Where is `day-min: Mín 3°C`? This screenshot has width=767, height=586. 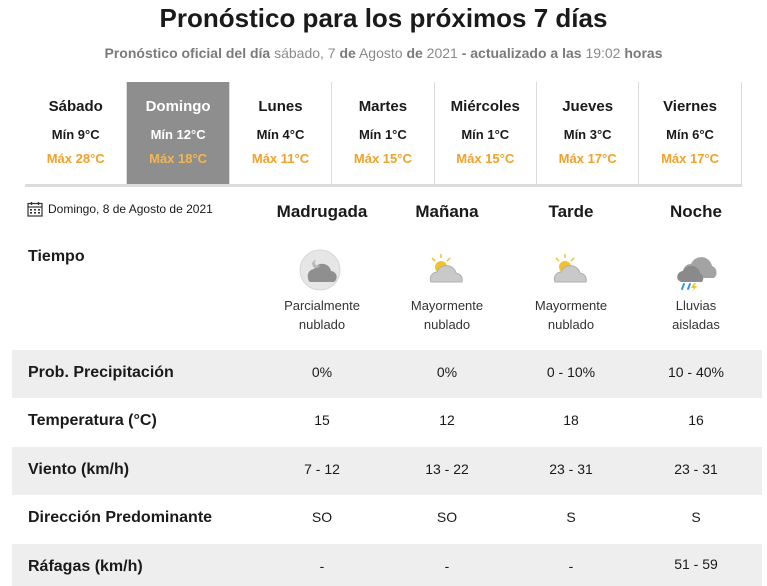
day-min: Mín 3°C is located at coordinates (587, 134).